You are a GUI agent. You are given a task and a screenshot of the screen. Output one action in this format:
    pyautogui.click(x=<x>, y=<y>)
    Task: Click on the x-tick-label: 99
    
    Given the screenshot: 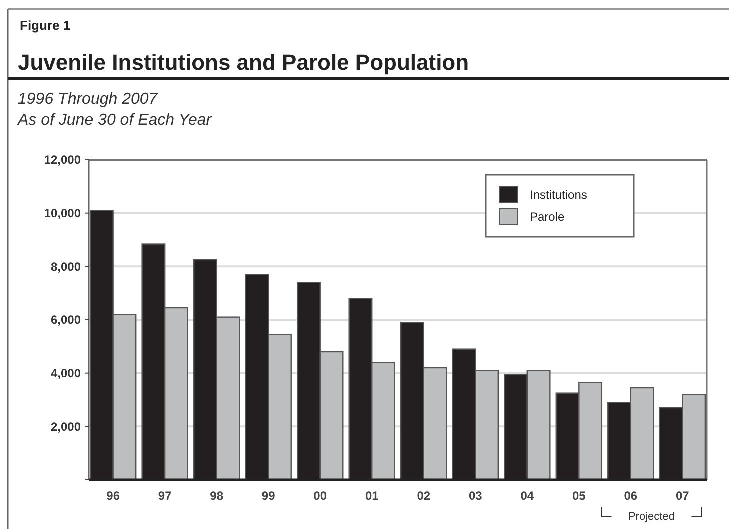 What is the action you would take?
    pyautogui.click(x=269, y=496)
    